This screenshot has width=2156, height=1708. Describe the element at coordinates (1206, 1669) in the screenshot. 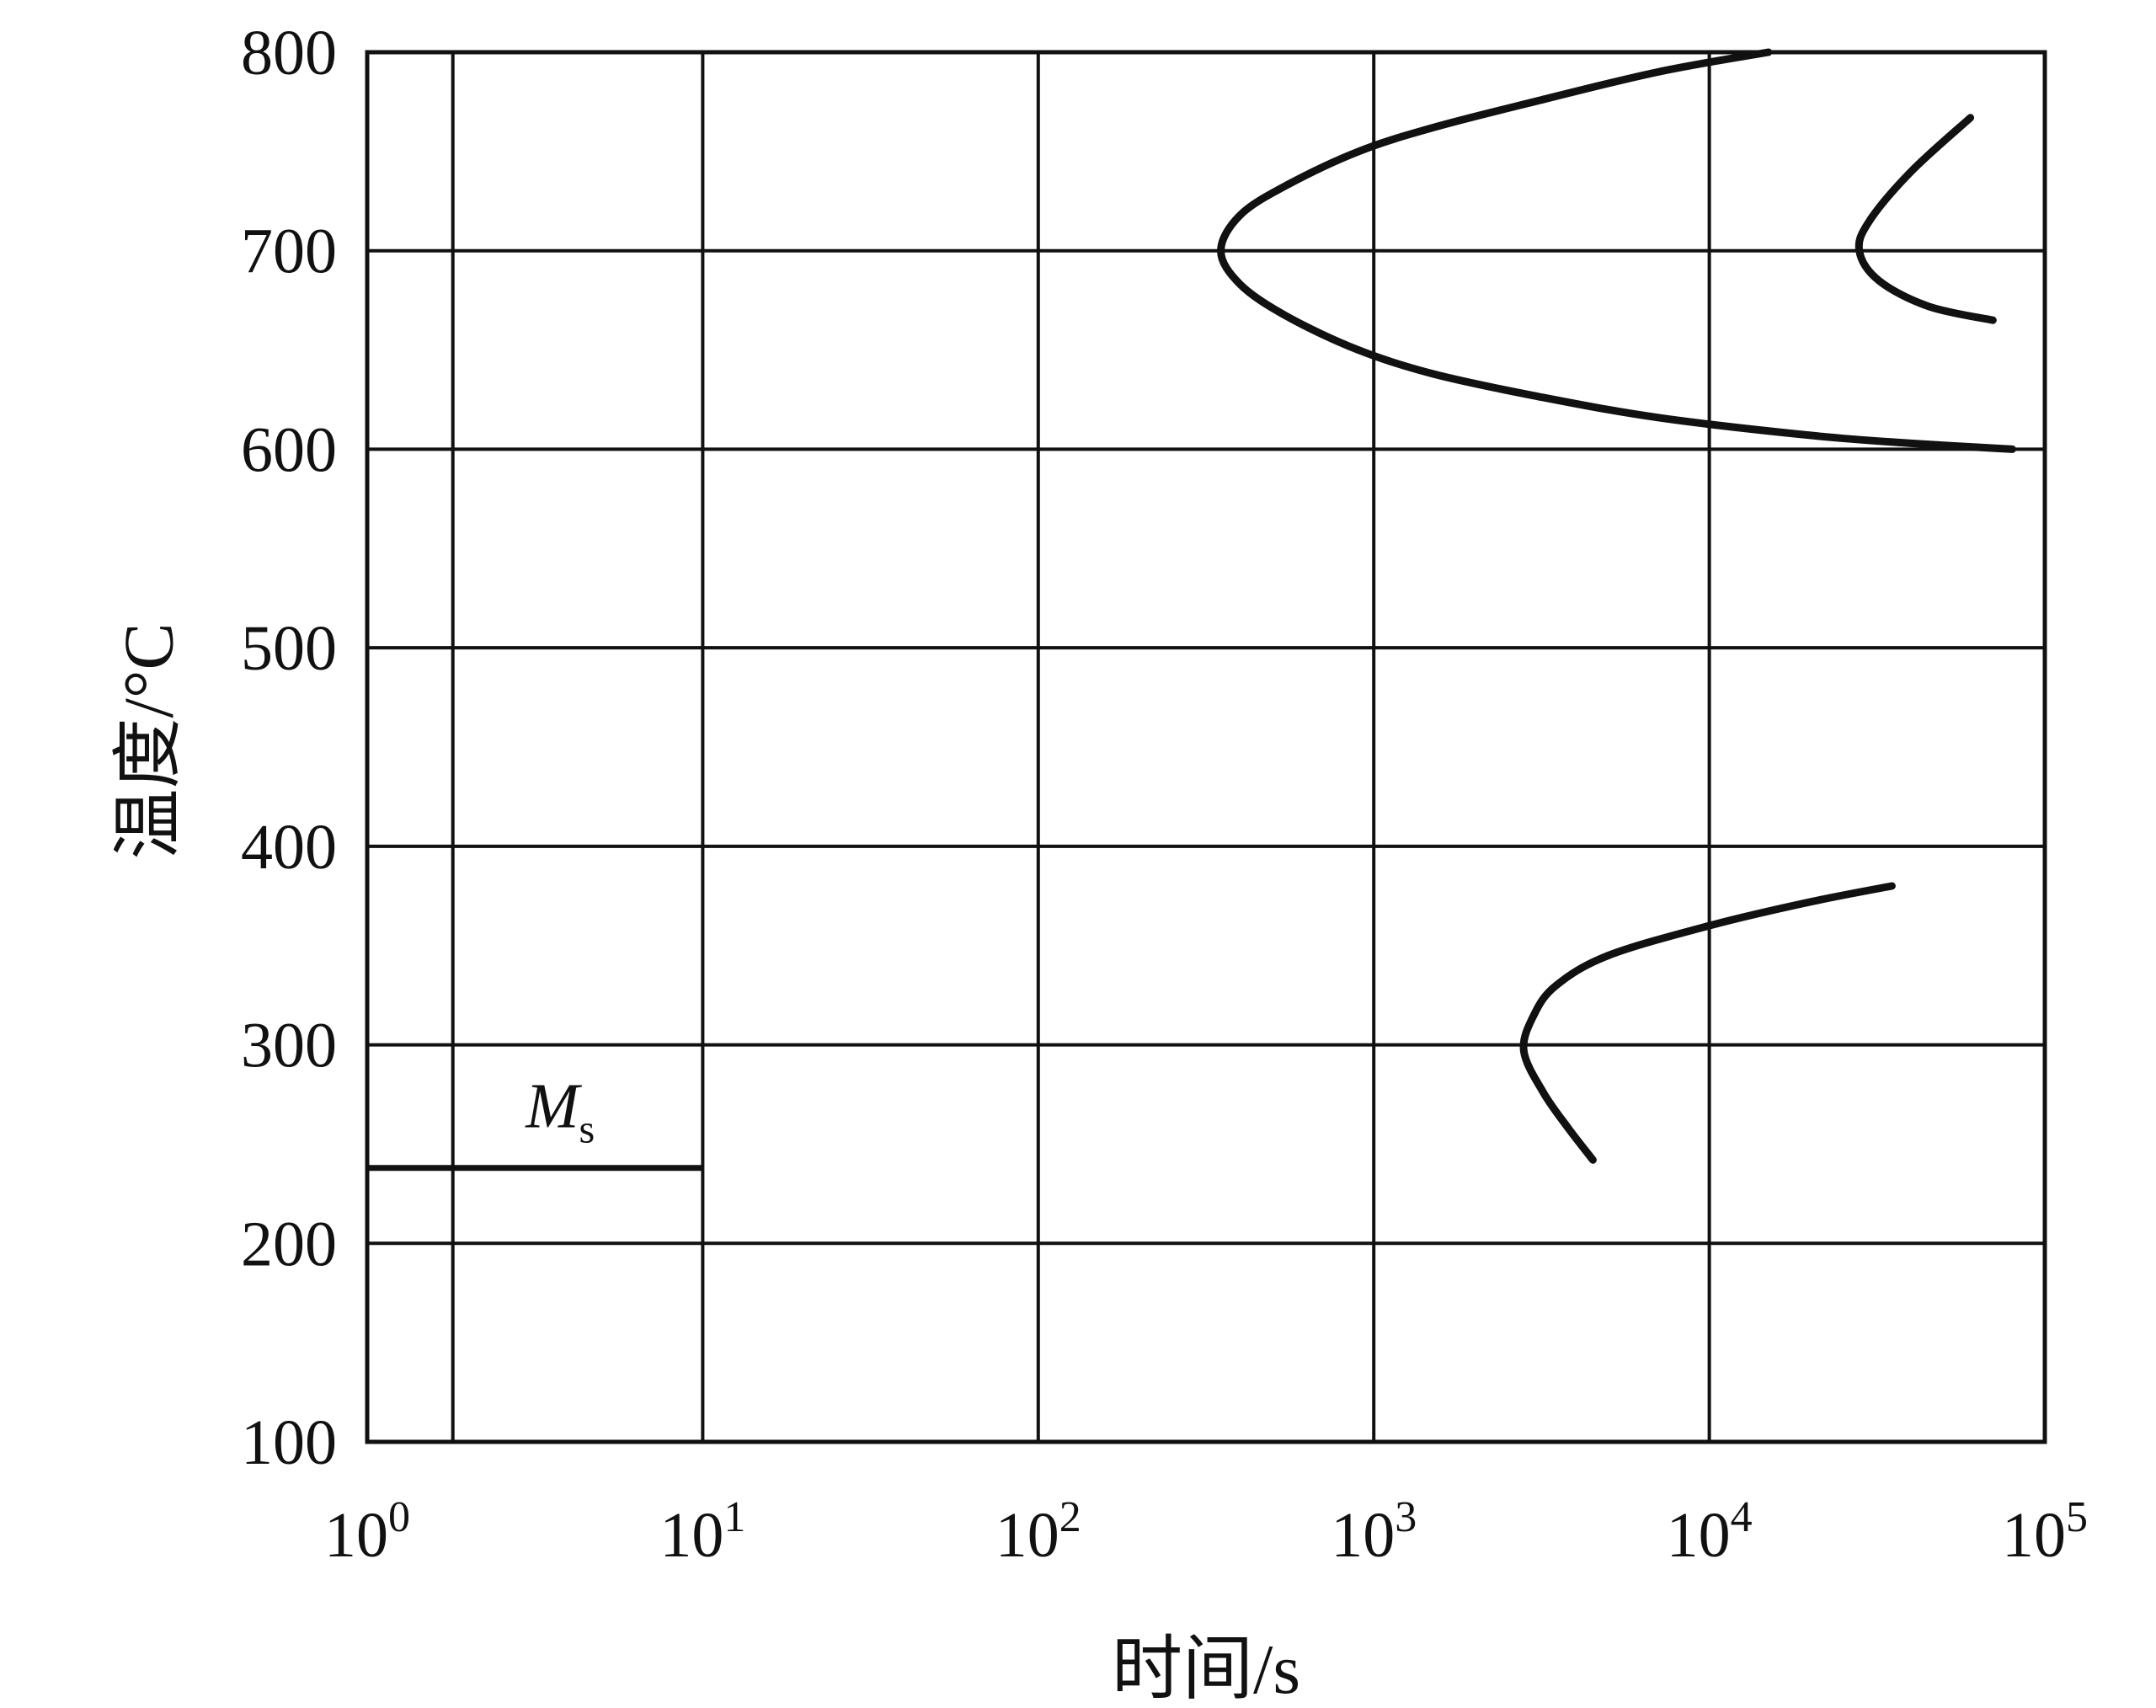

I see `x-axis-title: 时间/s` at that location.